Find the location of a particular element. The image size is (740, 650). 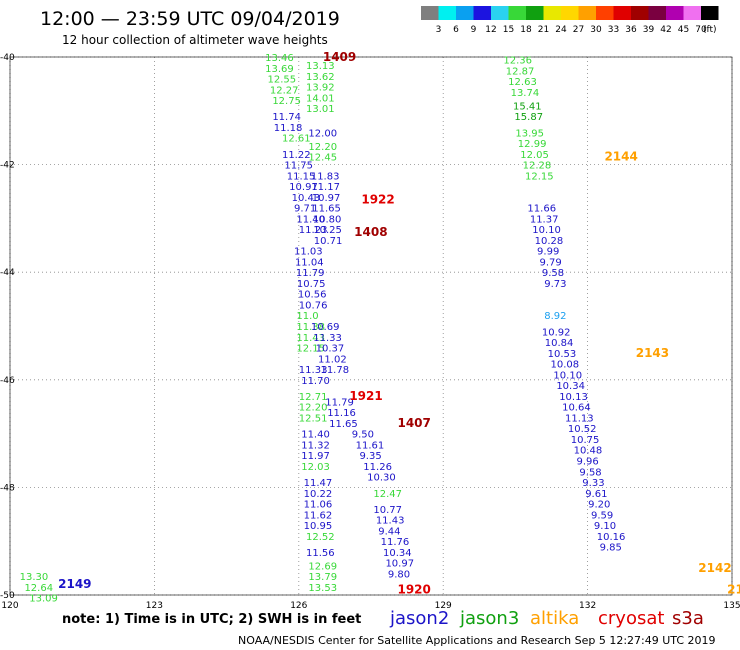

scale-tick-label: 15 is located at coordinates (508, 30).